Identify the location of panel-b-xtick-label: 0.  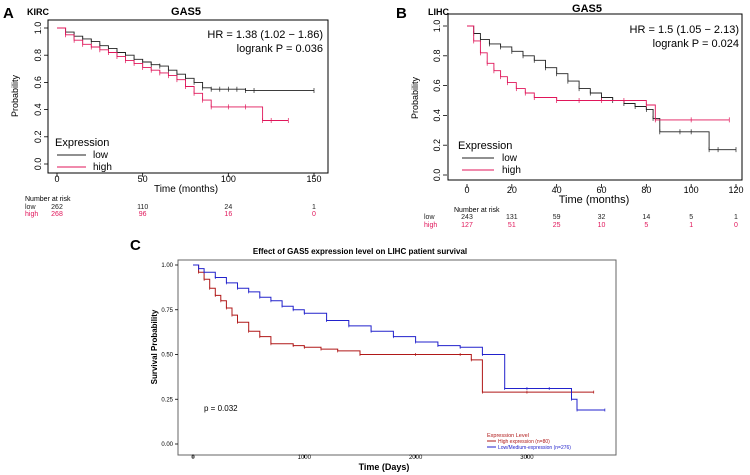
(466, 190).